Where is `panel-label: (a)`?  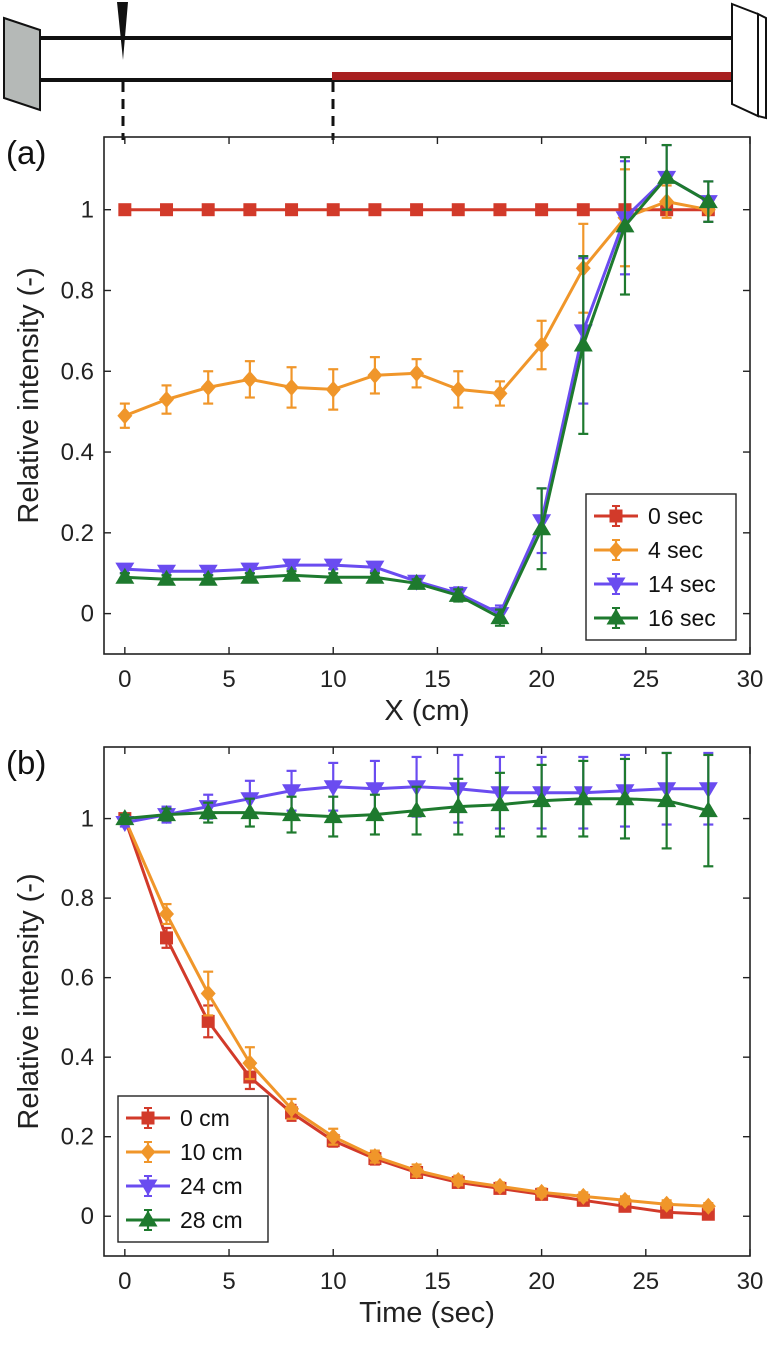 panel-label: (a) is located at coordinates (26, 152).